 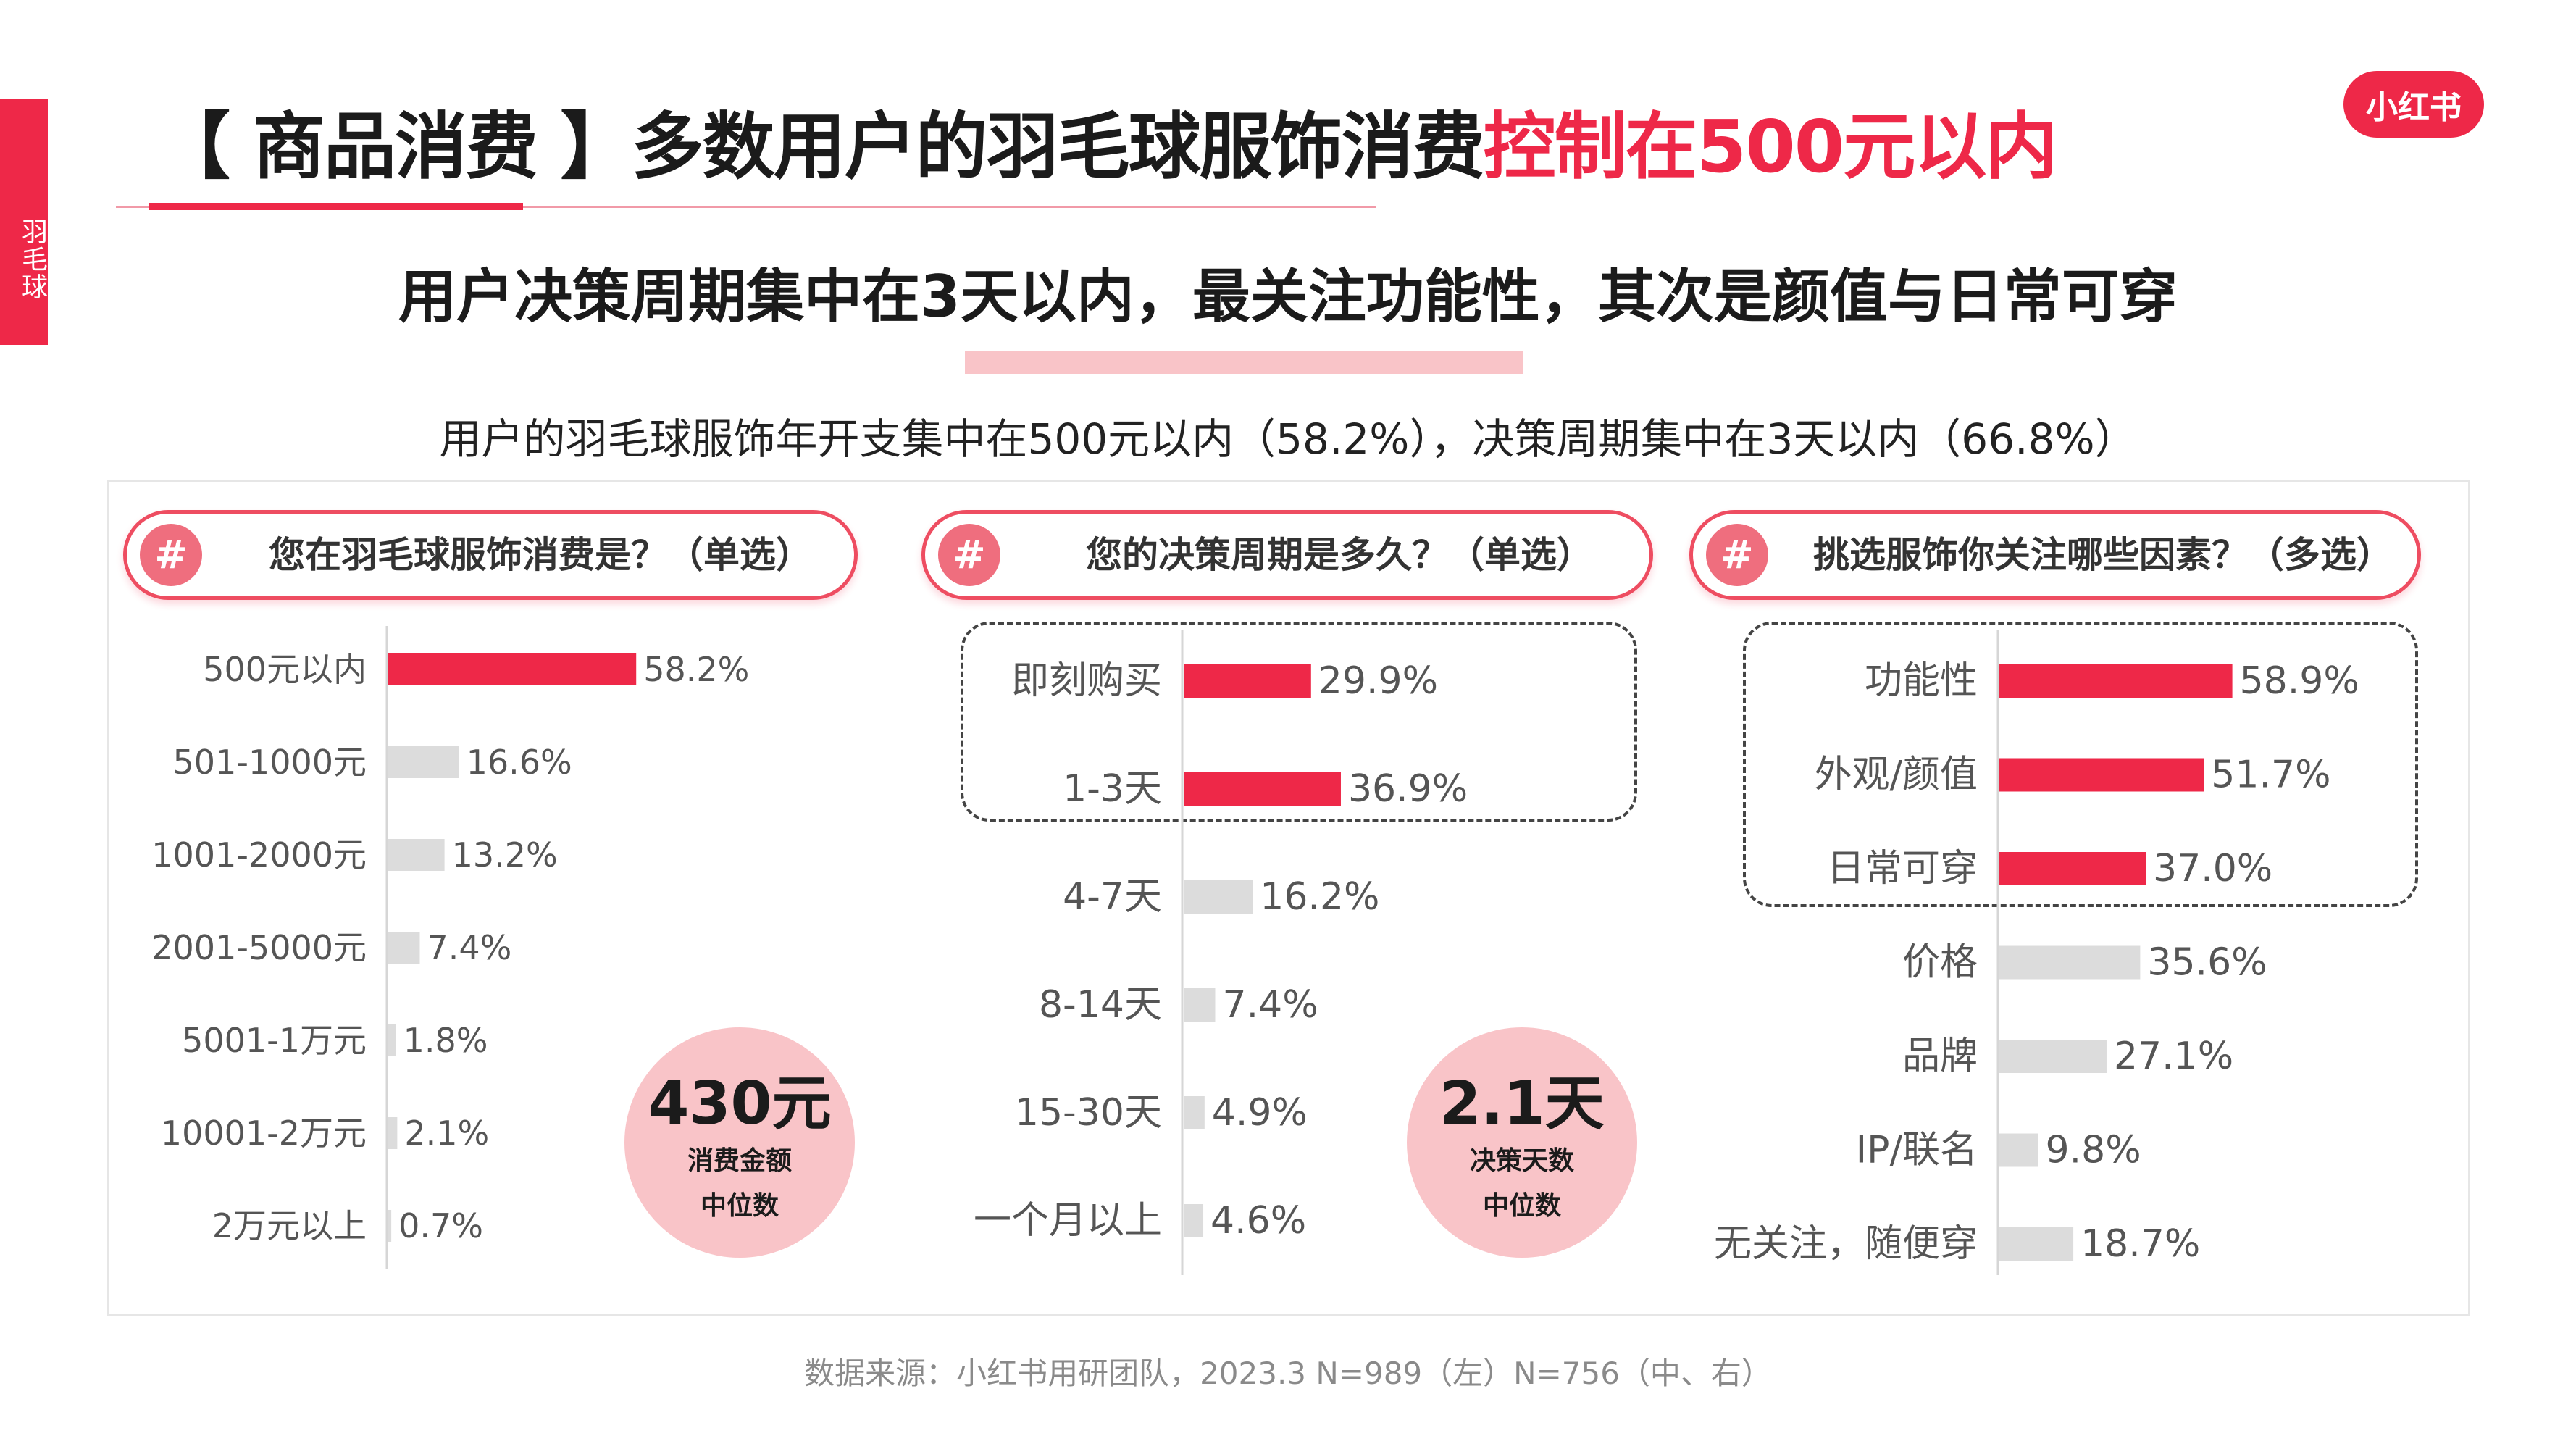 I want to click on median-days-label: 决策天数, so click(x=1522, y=1161).